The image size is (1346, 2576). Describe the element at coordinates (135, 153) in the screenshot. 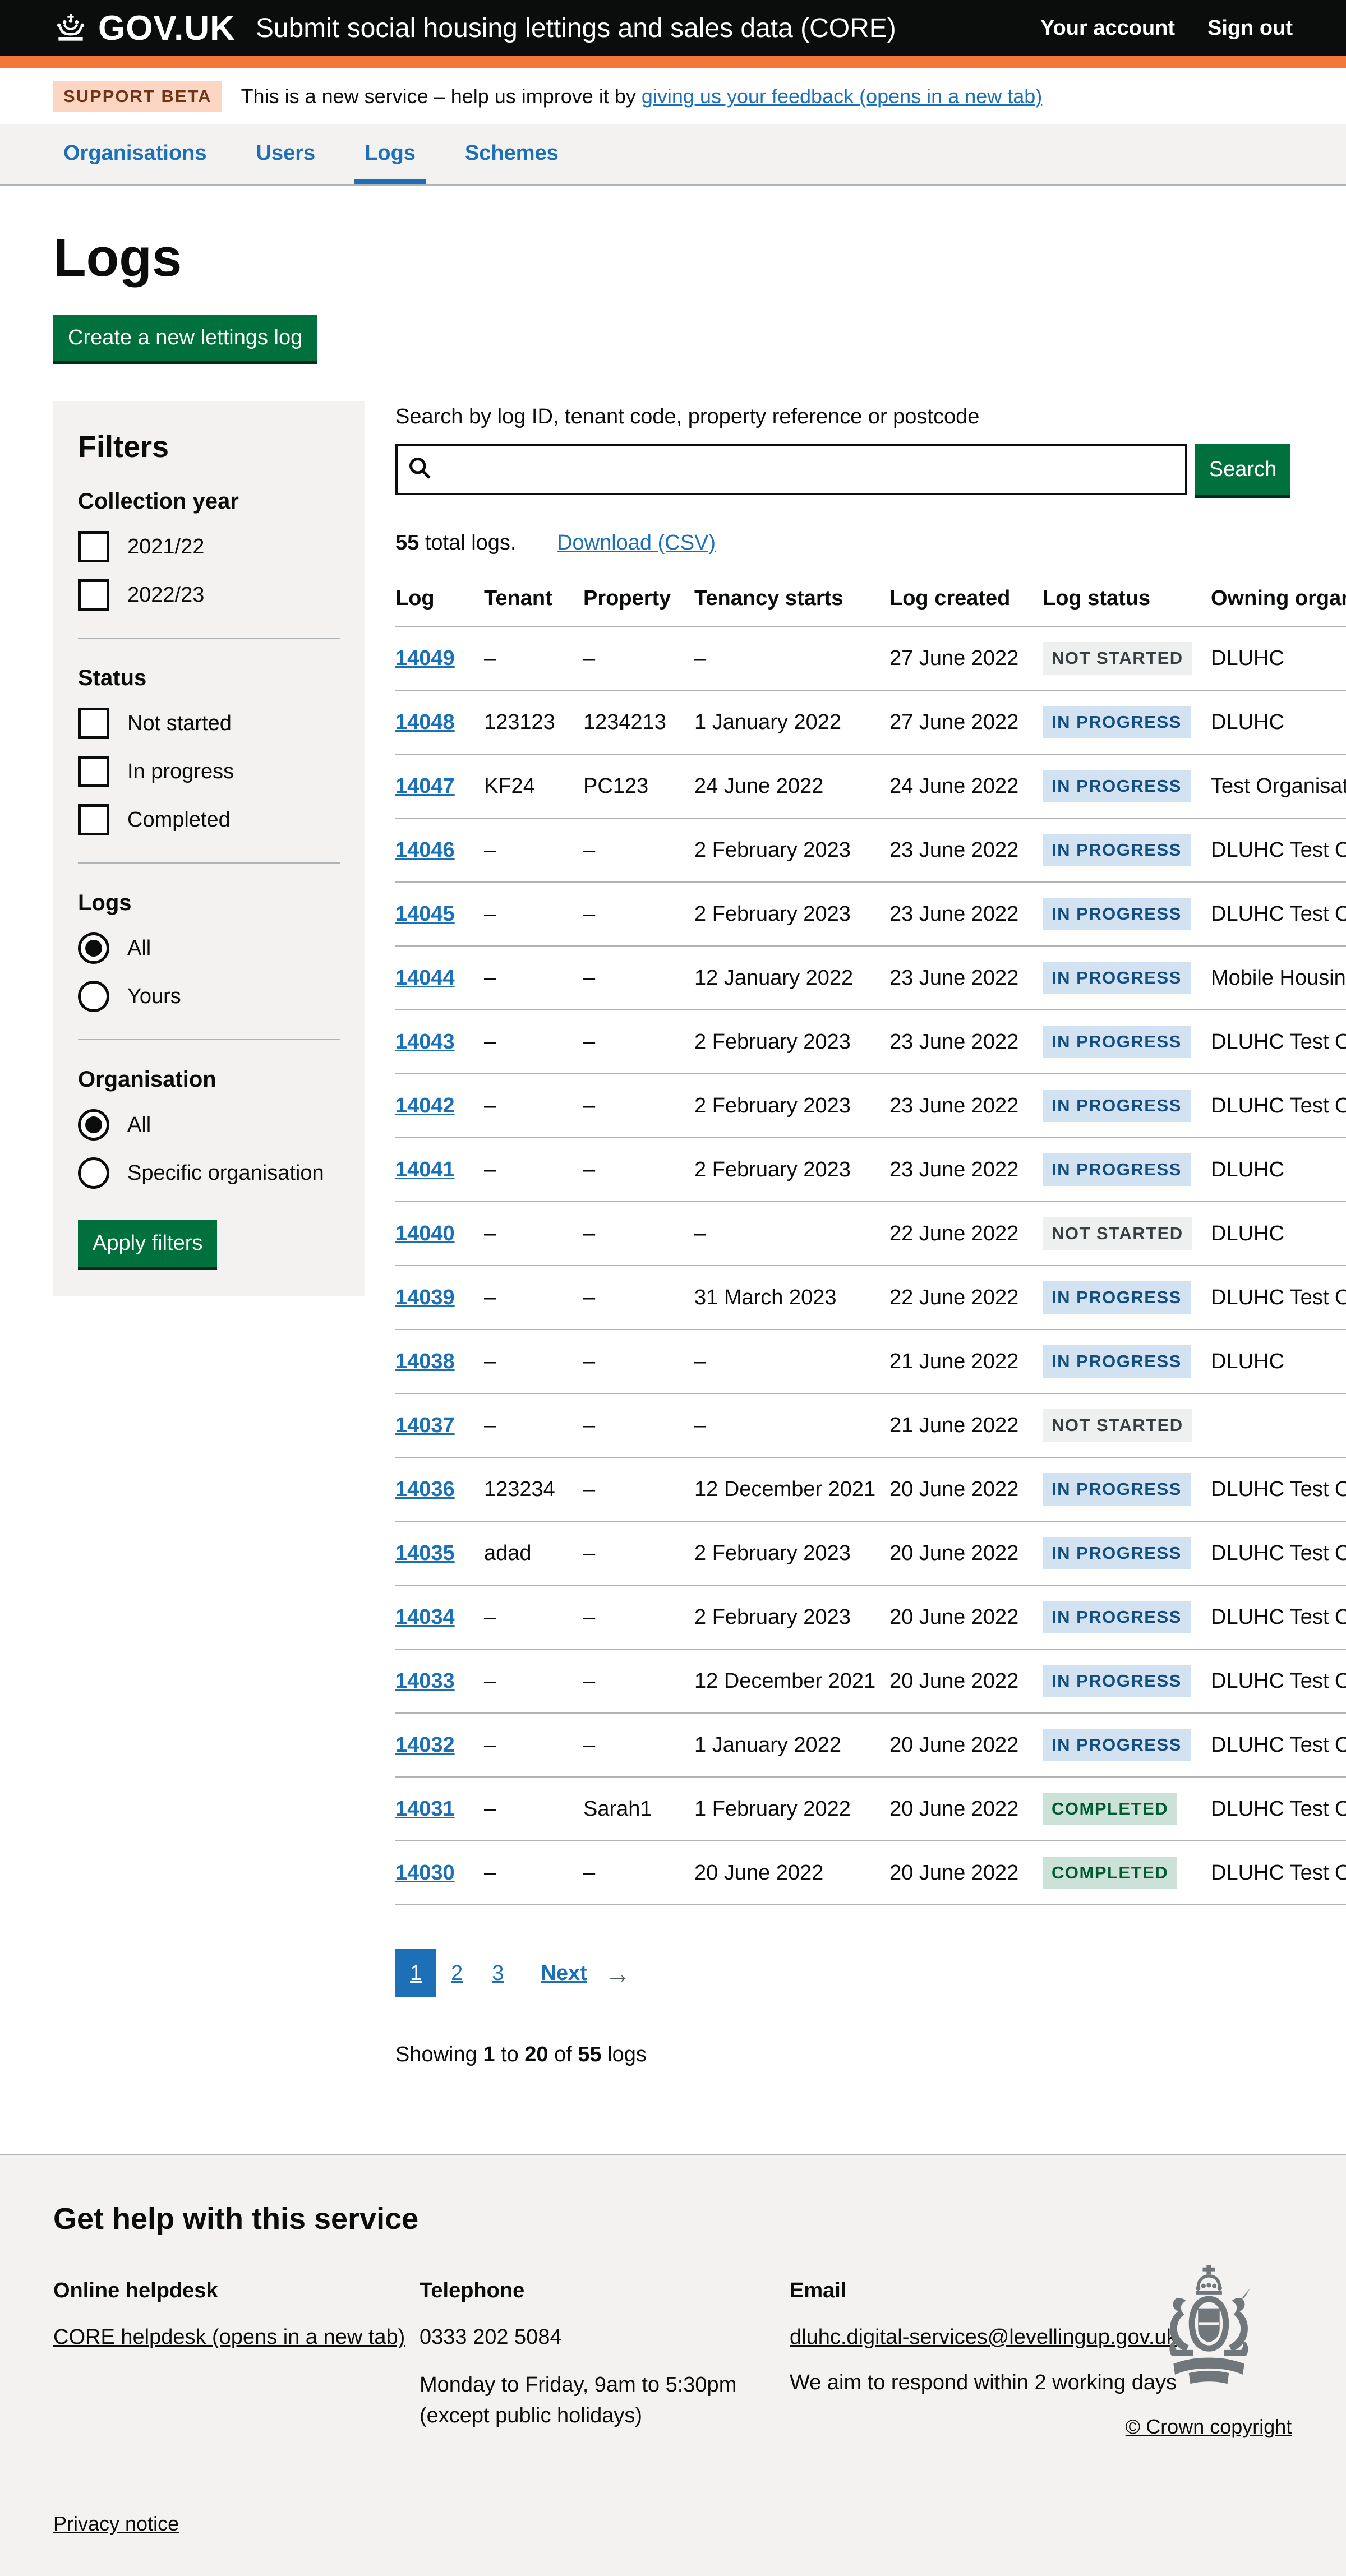

I see `nav-tab-organisations: Organisations` at that location.